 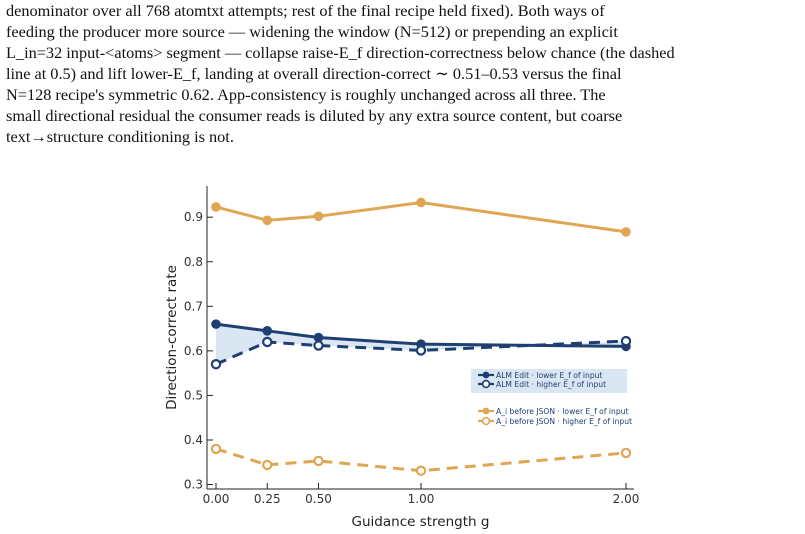 What do you see at coordinates (193, 485) in the screenshot?
I see `y-tick-label: 0.3` at bounding box center [193, 485].